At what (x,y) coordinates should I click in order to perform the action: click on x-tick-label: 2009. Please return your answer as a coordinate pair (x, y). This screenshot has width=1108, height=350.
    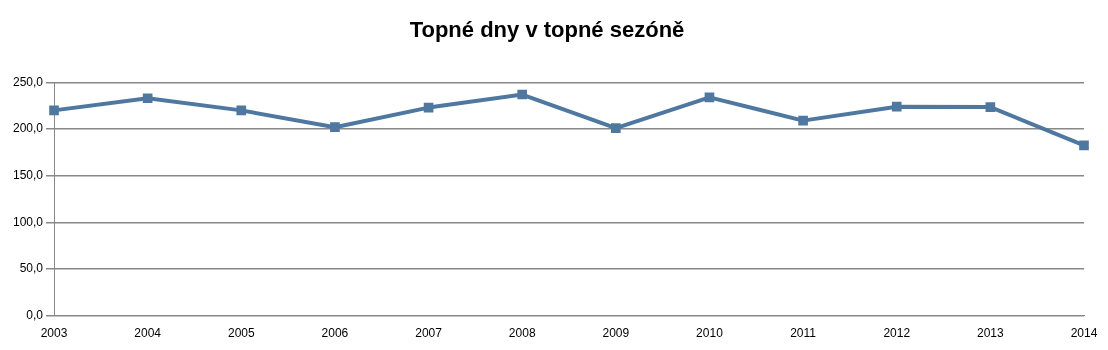
    Looking at the image, I should click on (616, 333).